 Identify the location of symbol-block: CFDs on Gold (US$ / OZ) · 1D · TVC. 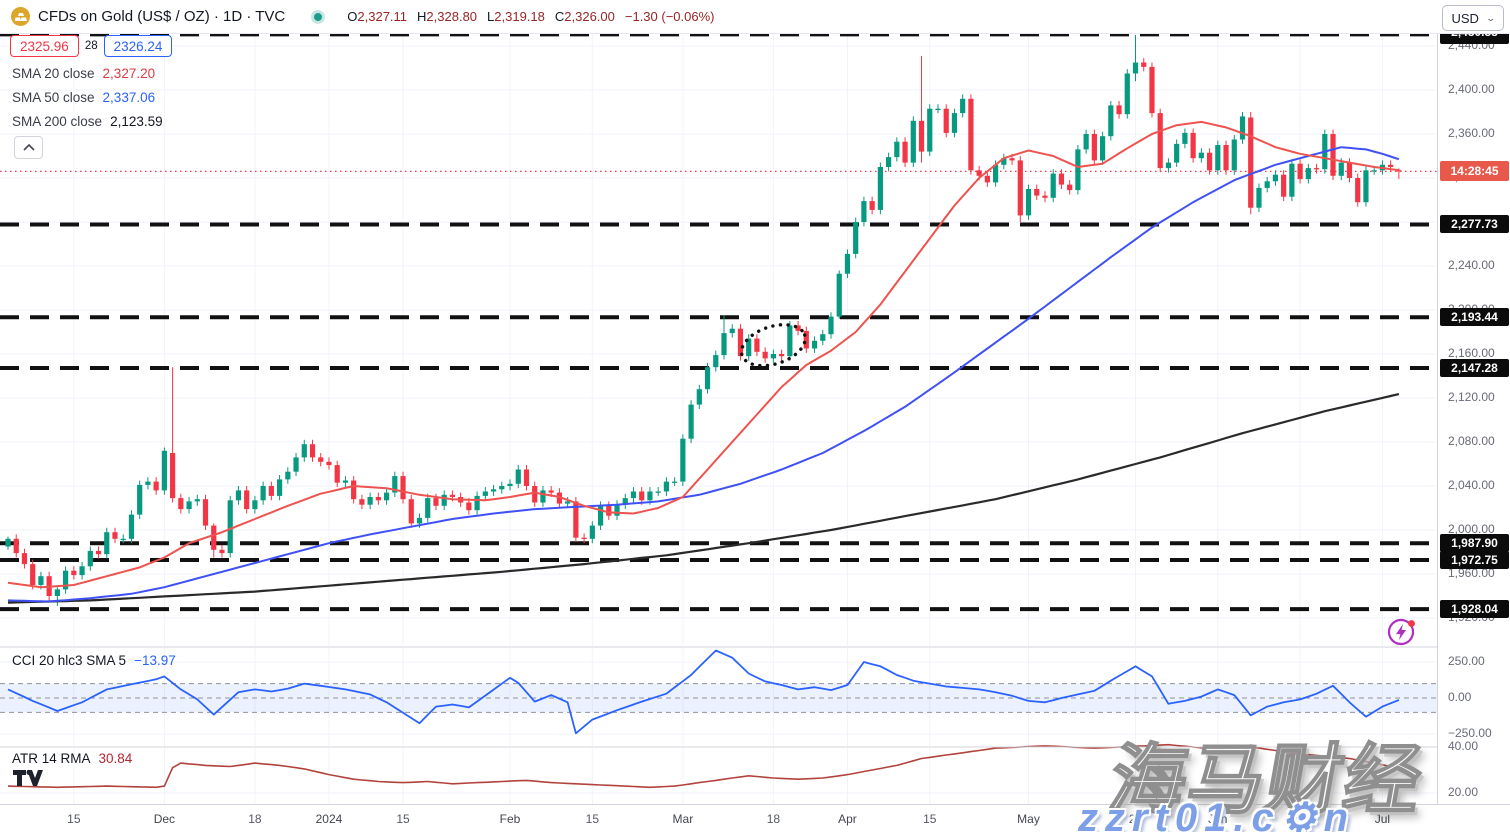
(142, 16).